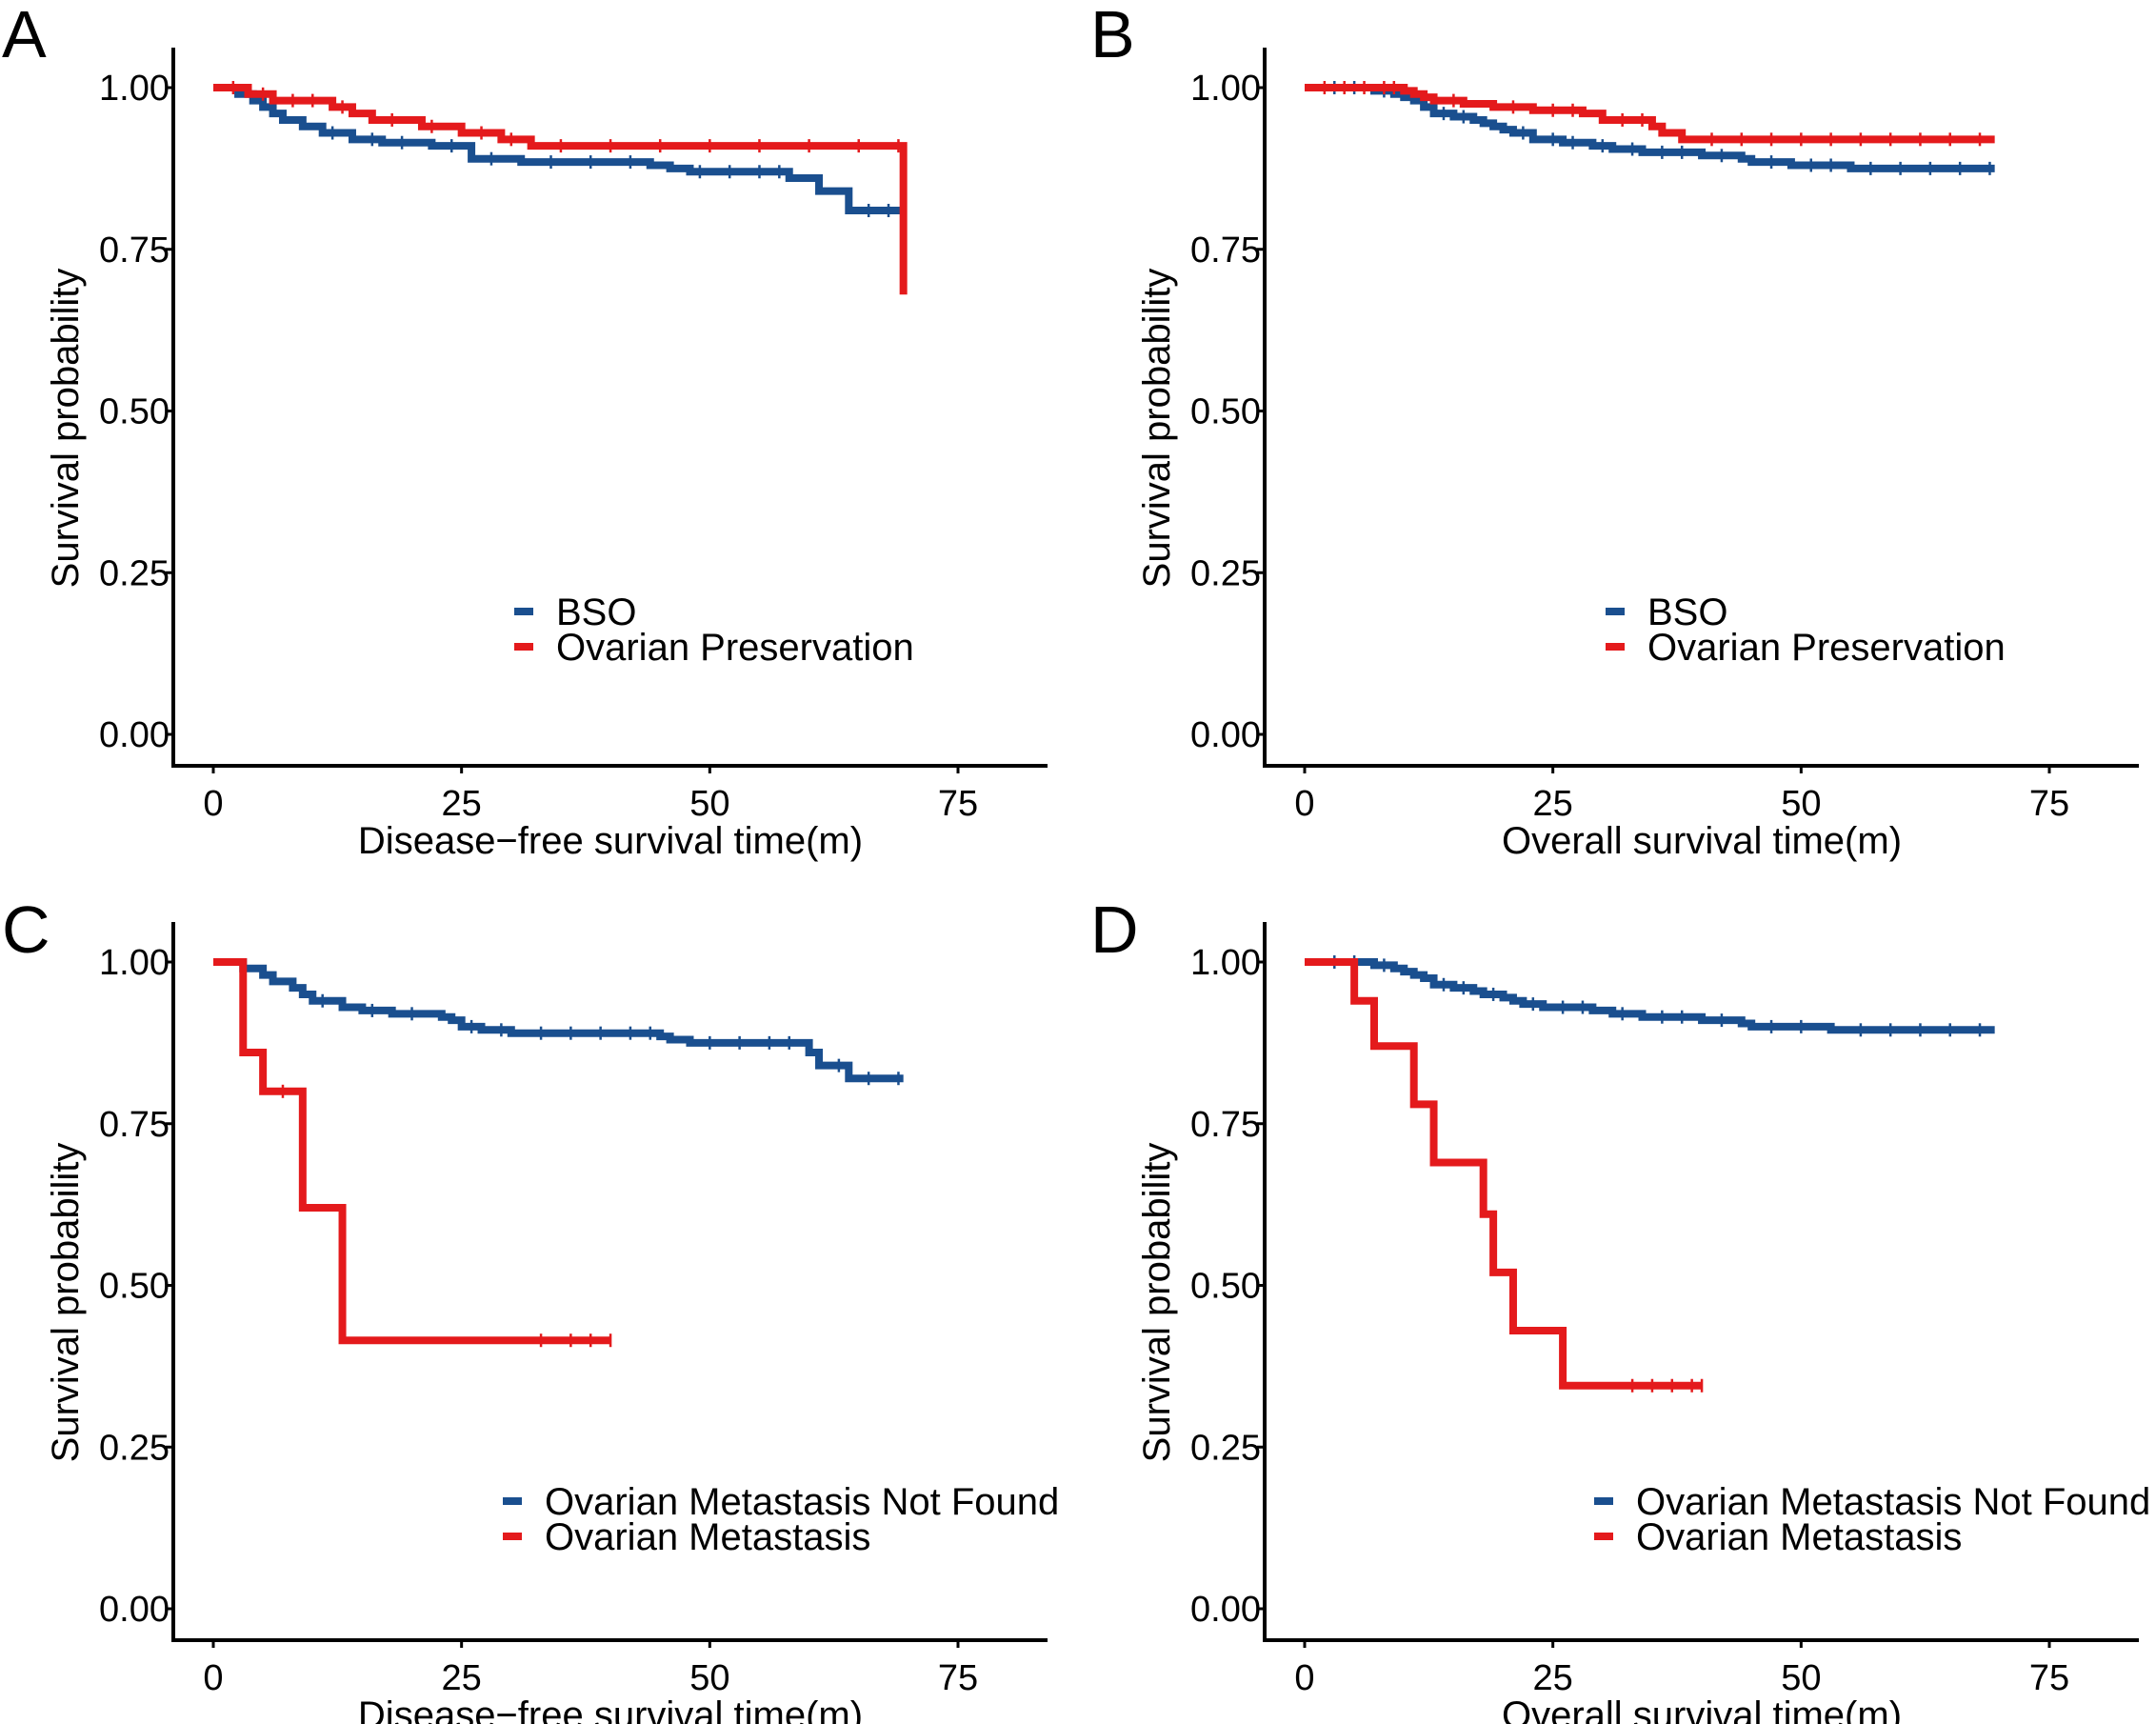  I want to click on panel-letter-a: A, so click(25, 36).